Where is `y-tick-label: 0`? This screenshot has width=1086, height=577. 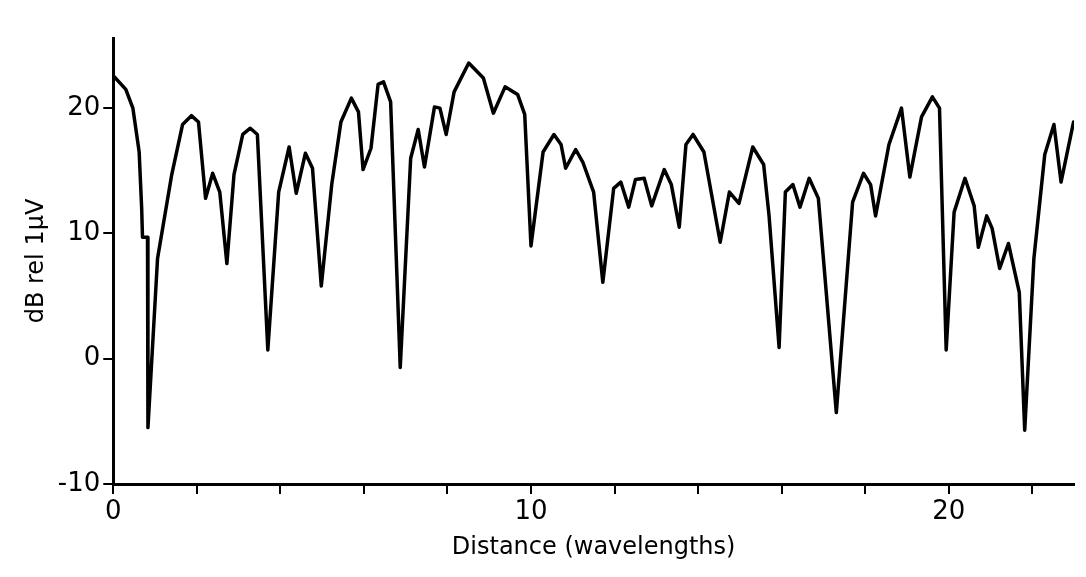 y-tick-label: 0 is located at coordinates (92, 356).